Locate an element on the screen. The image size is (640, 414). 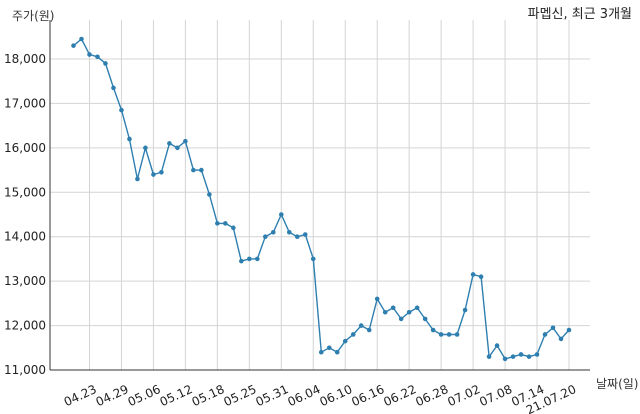
x-tick-label: 06.04 is located at coordinates (303, 395).